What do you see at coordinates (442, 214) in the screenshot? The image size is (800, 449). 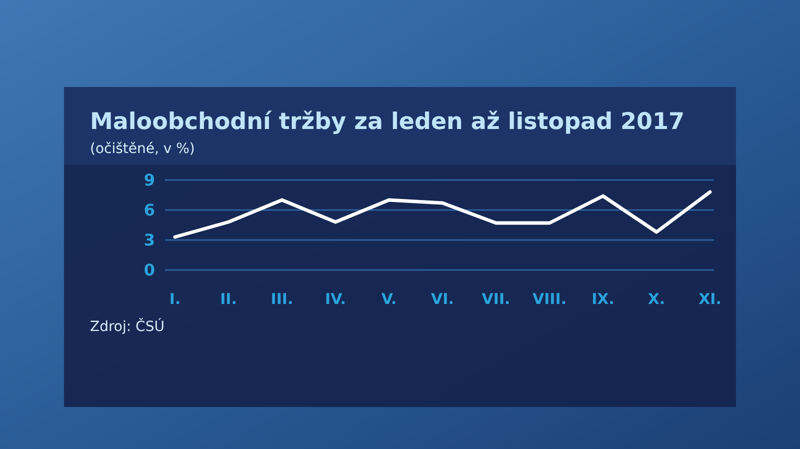 I see `line-series` at bounding box center [442, 214].